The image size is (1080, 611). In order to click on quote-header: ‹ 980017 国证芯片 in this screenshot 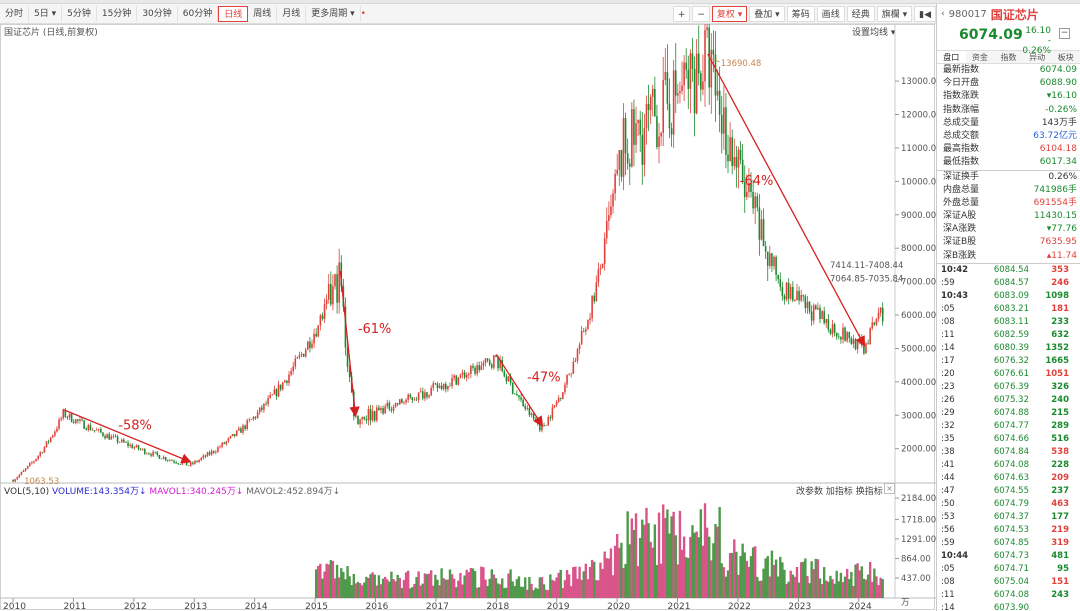, I will do `click(1008, 14)`.